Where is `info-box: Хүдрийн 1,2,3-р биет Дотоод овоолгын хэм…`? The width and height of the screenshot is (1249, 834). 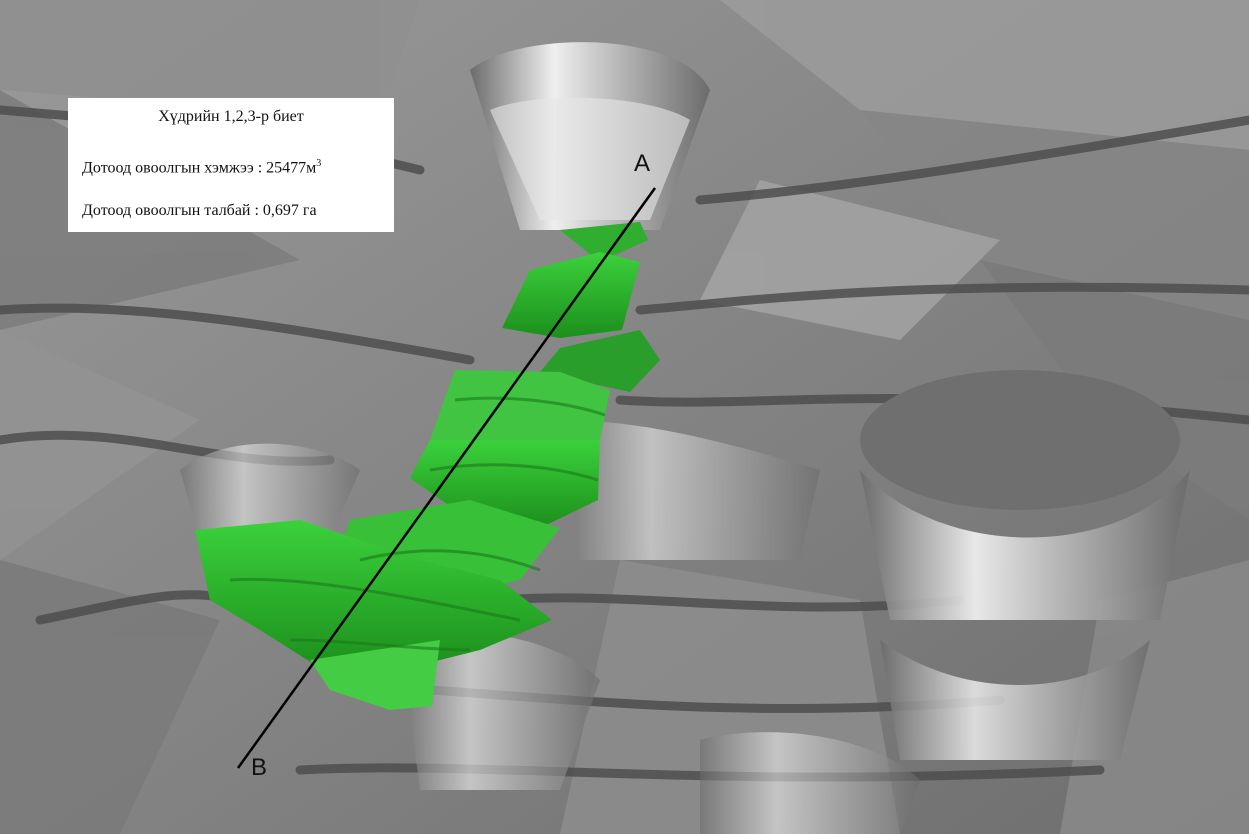 info-box: Хүдрийн 1,2,3-р биет Дотоод овоолгын хэм… is located at coordinates (231, 165).